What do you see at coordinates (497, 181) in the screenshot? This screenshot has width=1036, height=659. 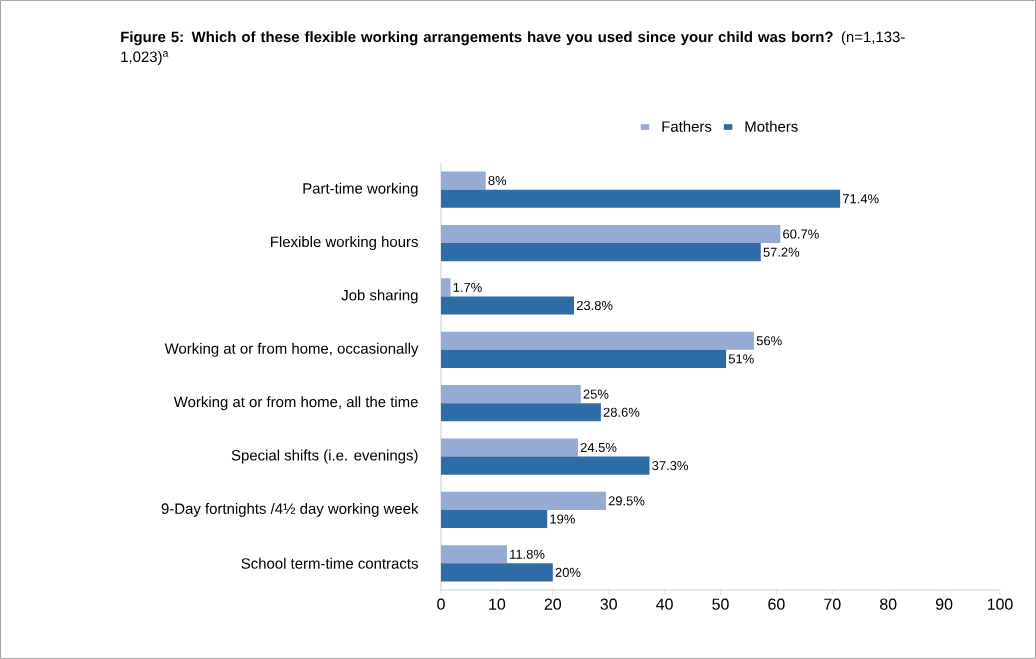 I see `data-label: 8%` at bounding box center [497, 181].